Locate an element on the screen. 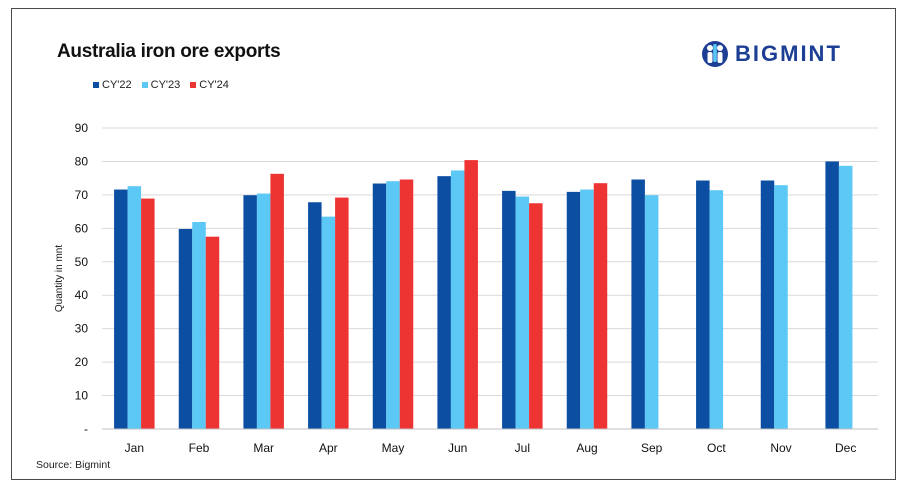 This screenshot has width=904, height=484. bar-cy23-aug is located at coordinates (587, 309).